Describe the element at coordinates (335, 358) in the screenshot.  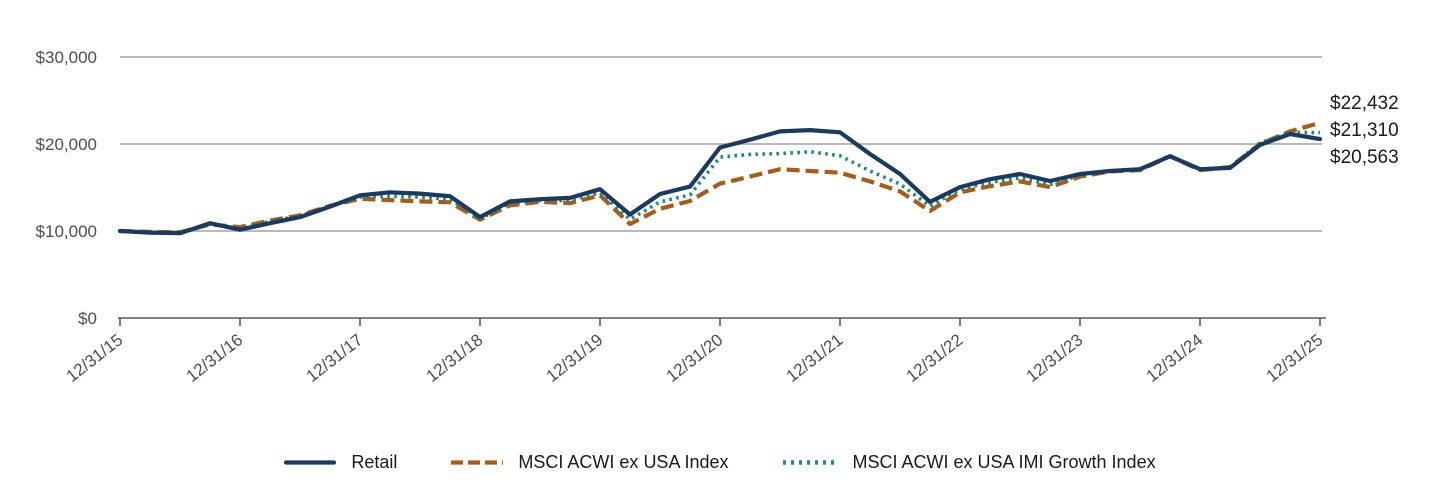
I see `x-axis-tick-label: 12/31/17` at that location.